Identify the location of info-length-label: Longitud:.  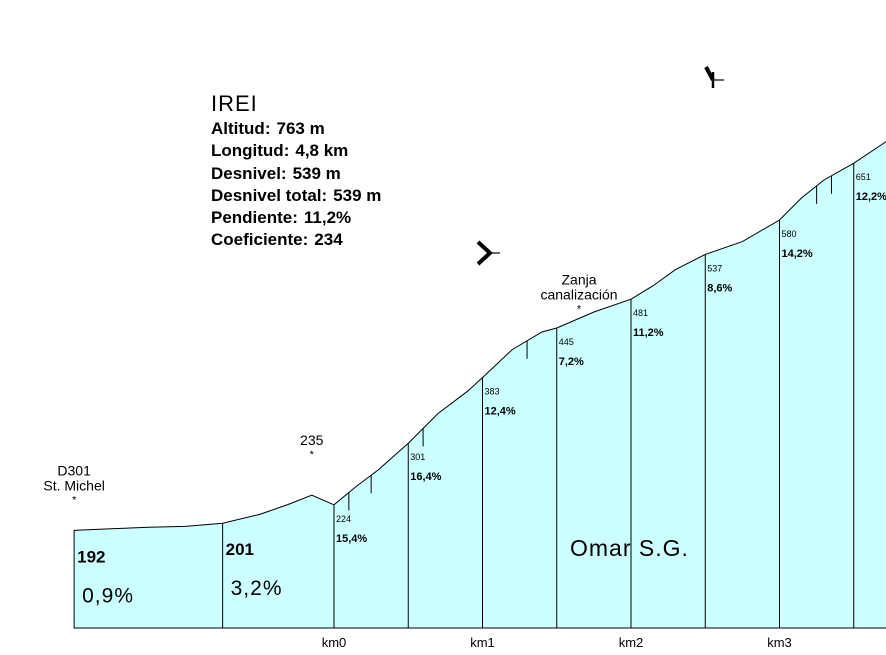
(250, 151).